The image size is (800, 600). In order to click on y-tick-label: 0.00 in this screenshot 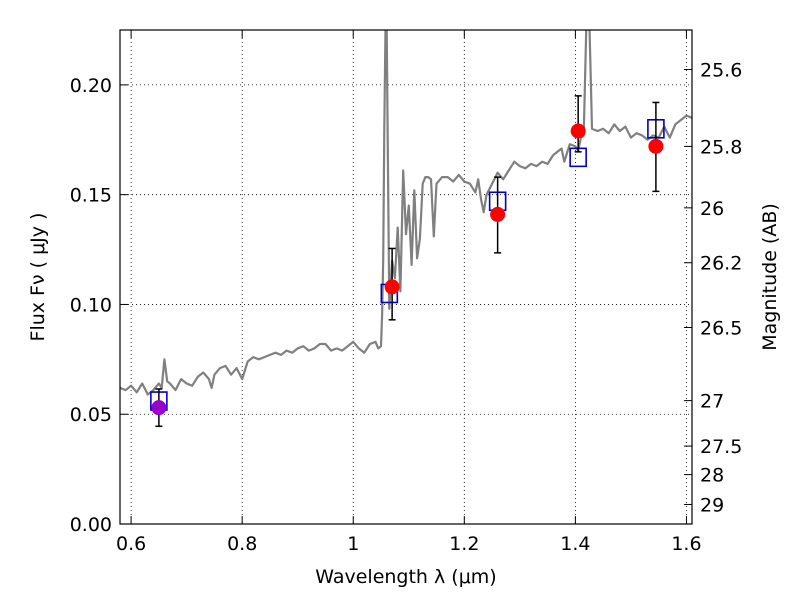, I will do `click(91, 525)`.